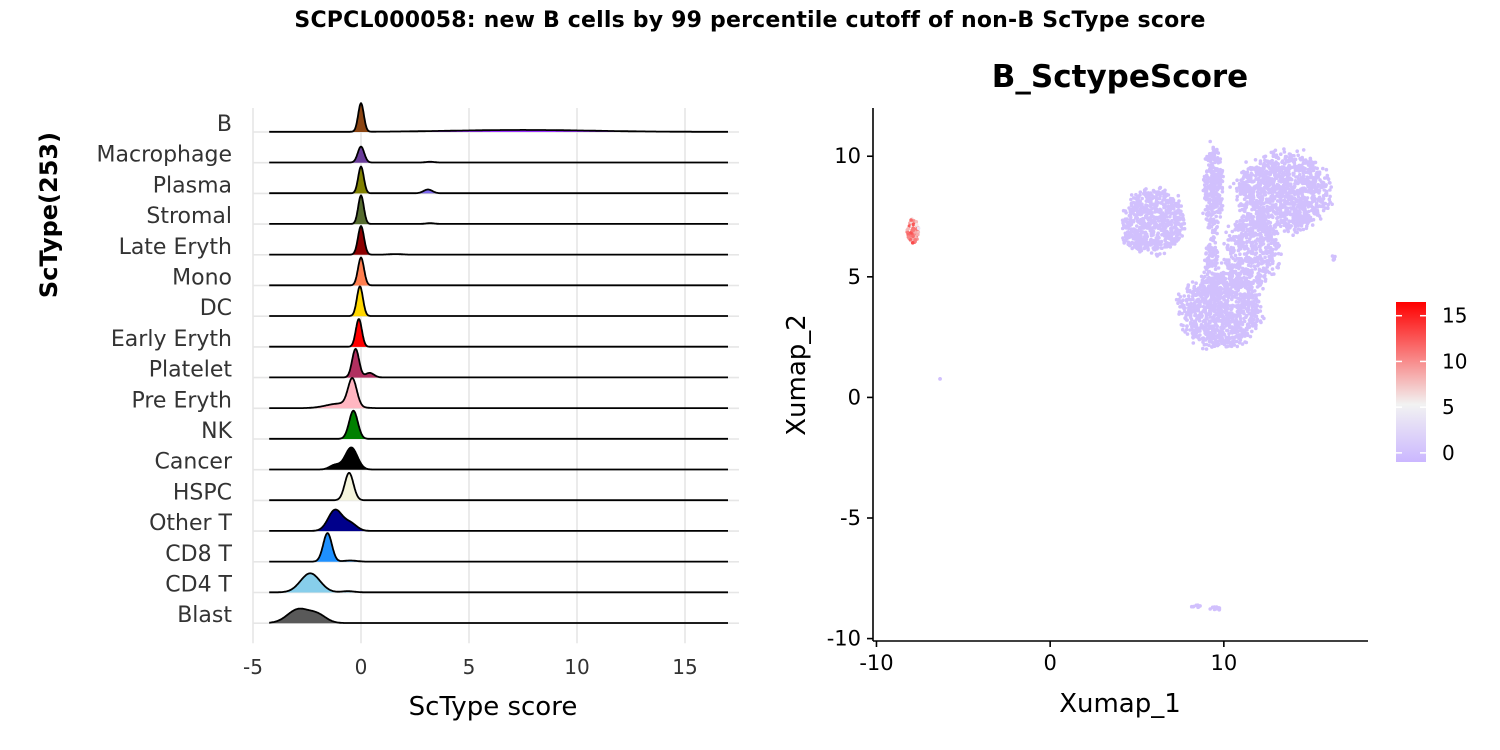 This screenshot has width=1500, height=750. Describe the element at coordinates (844, 639) in the screenshot. I see `umap-y-tick-label: -10` at that location.